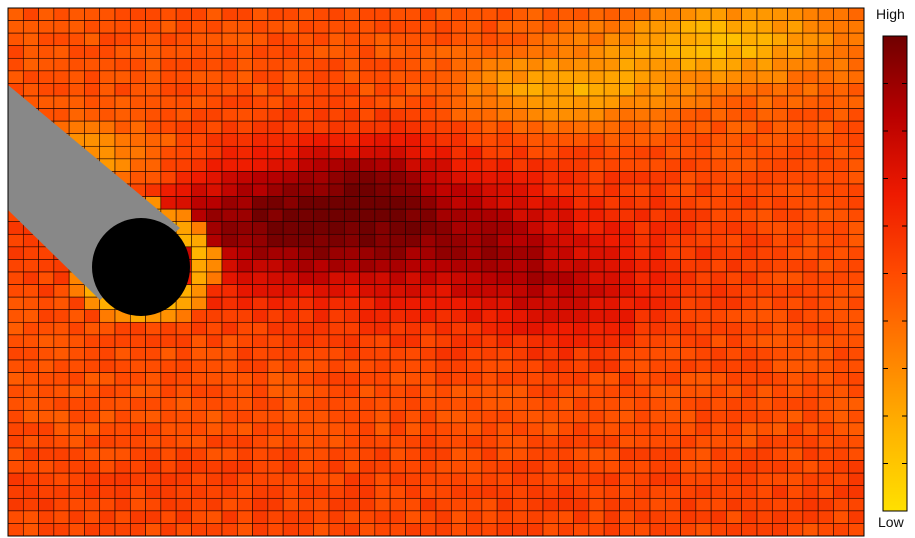  Describe the element at coordinates (895, 273) in the screenshot. I see `colorbar-ticks` at that location.